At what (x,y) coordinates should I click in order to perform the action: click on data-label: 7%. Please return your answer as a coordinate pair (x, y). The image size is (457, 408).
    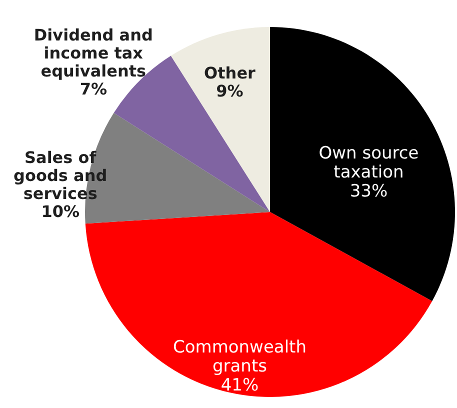
    Looking at the image, I should click on (93, 88).